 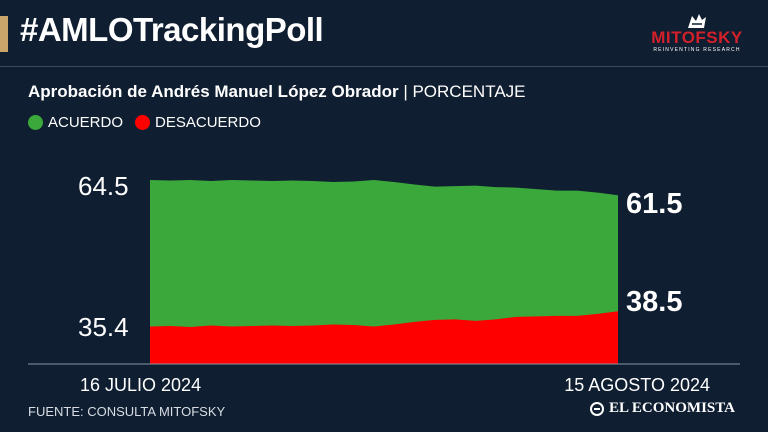 I want to click on logo-tagline: REINVENTING RESEARCH, so click(x=697, y=50).